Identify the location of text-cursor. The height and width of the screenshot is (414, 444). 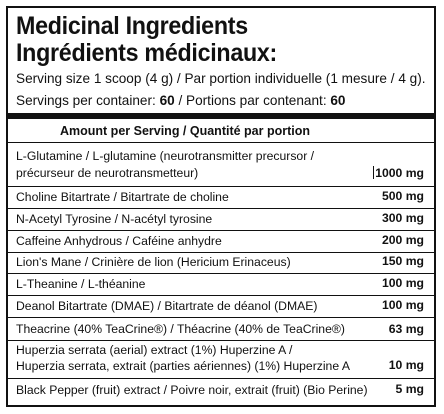
(374, 172).